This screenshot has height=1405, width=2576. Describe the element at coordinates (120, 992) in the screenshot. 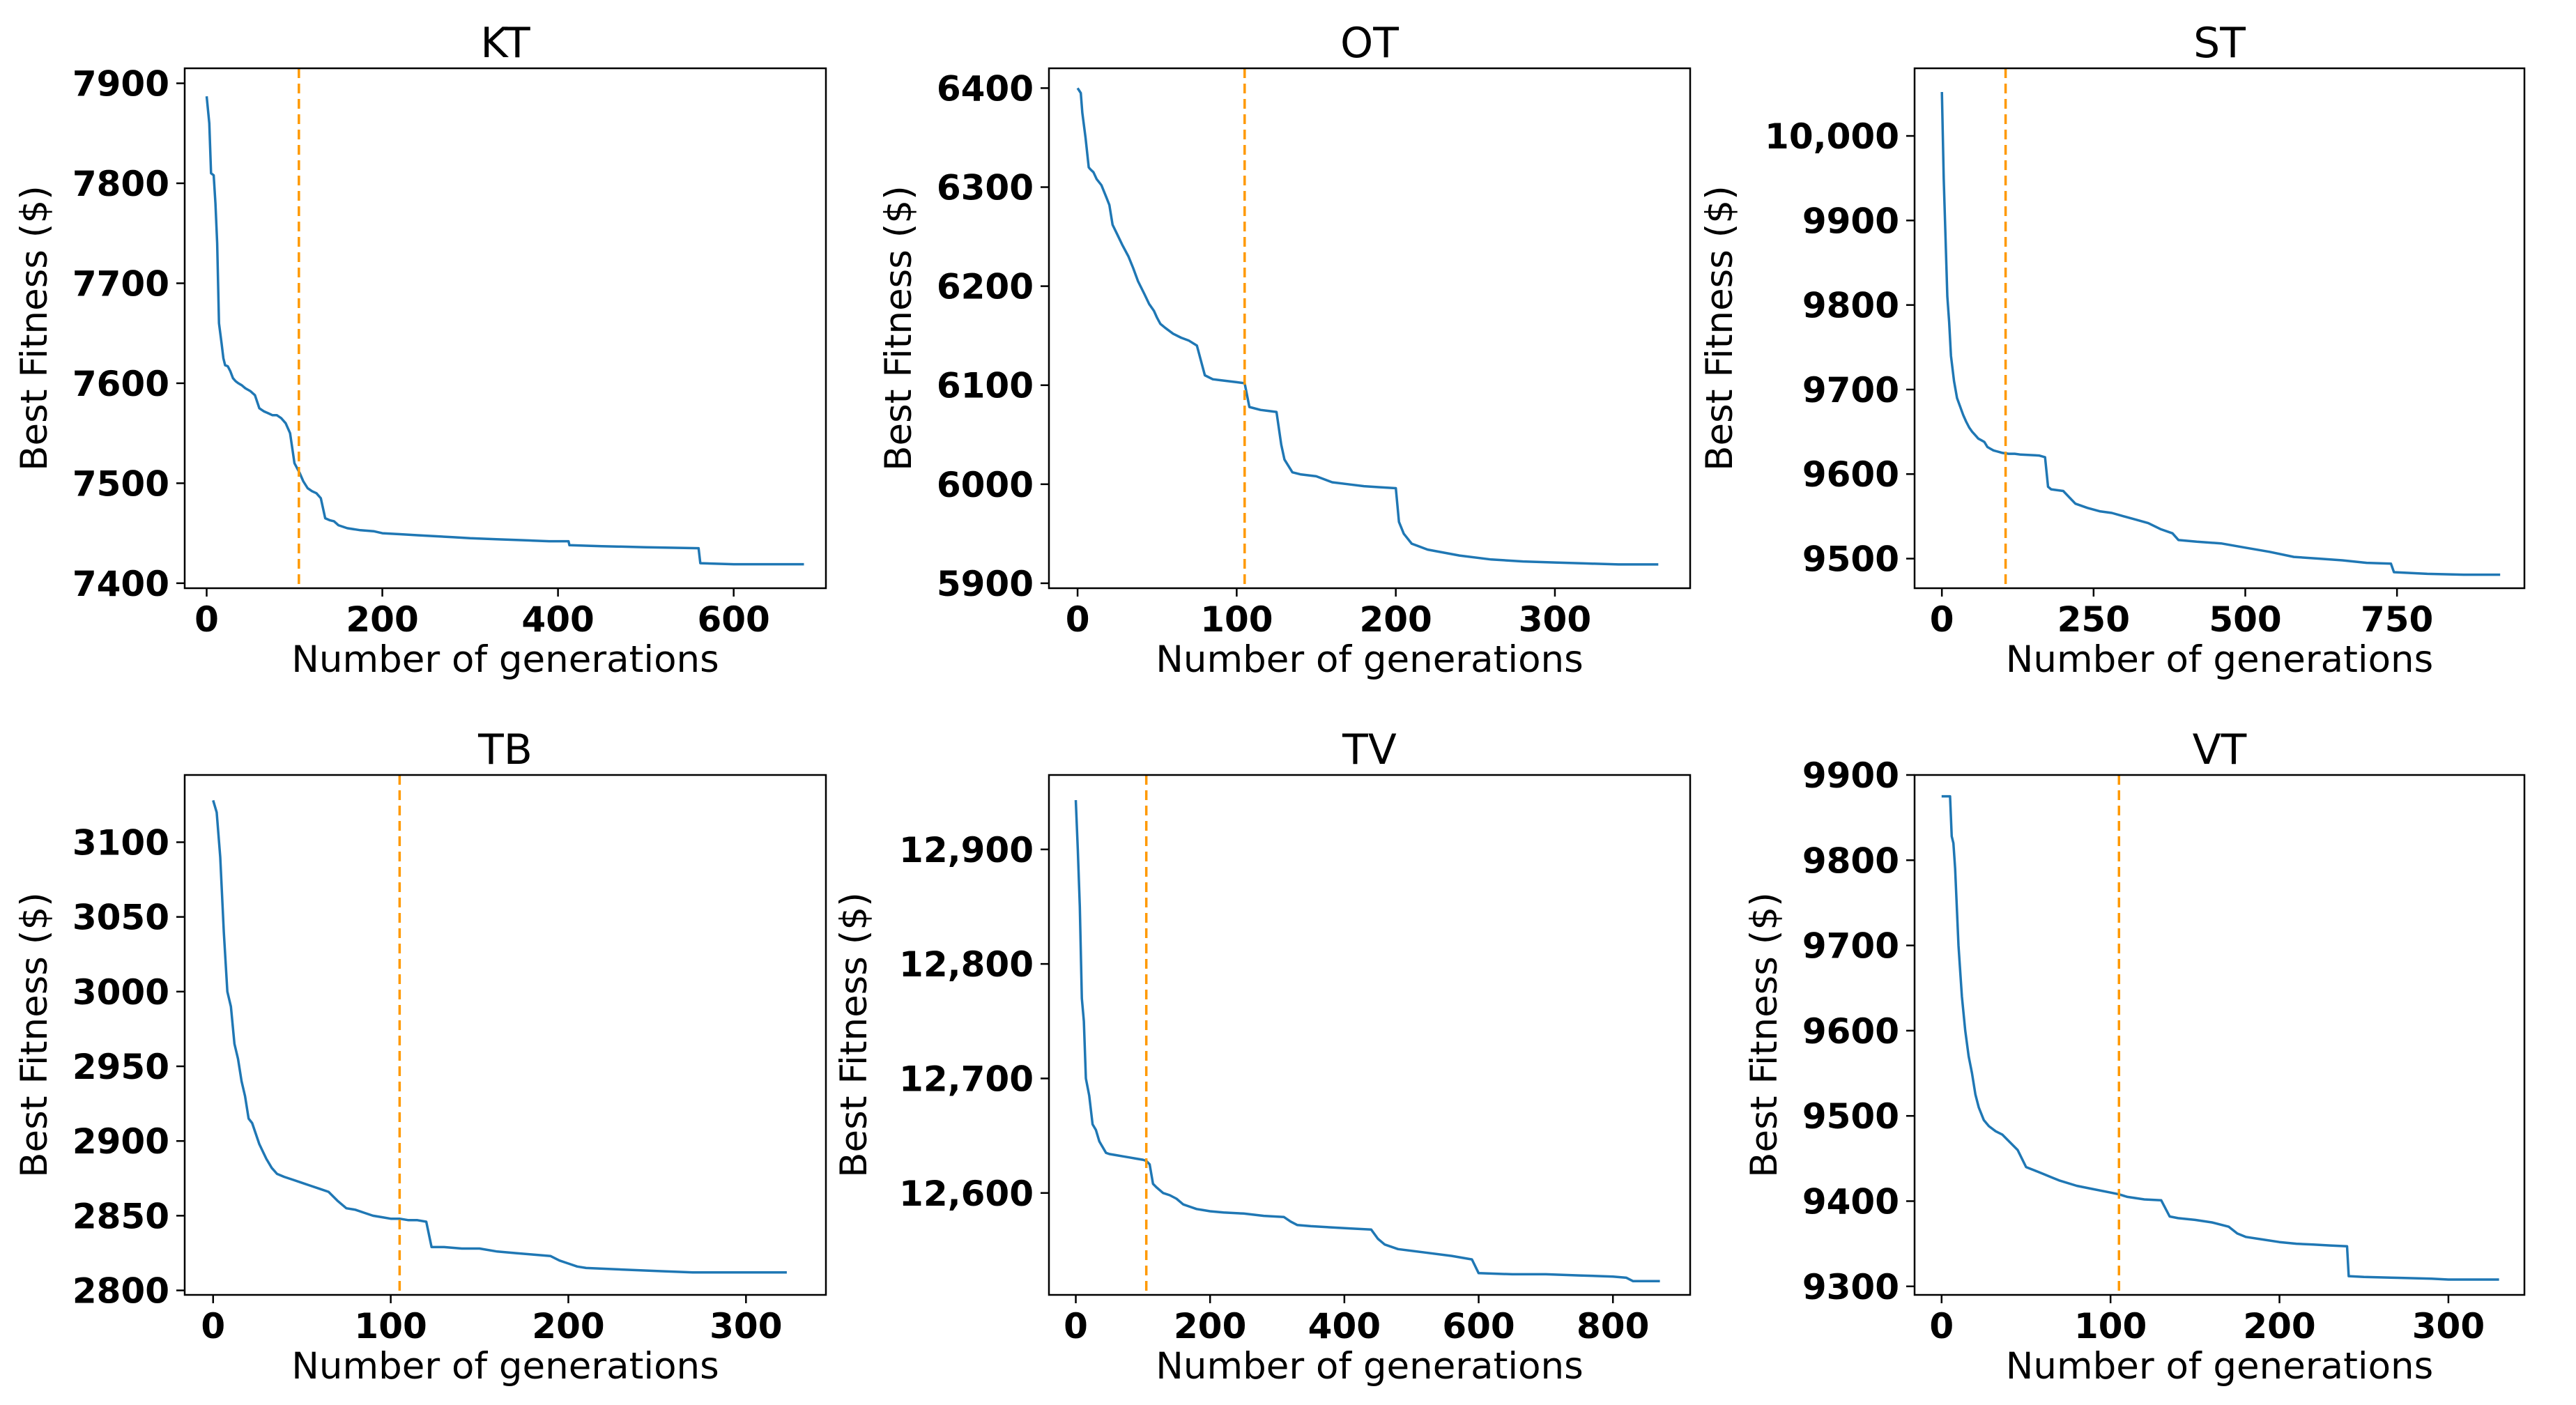

I see `y-tick-label: 3000` at that location.